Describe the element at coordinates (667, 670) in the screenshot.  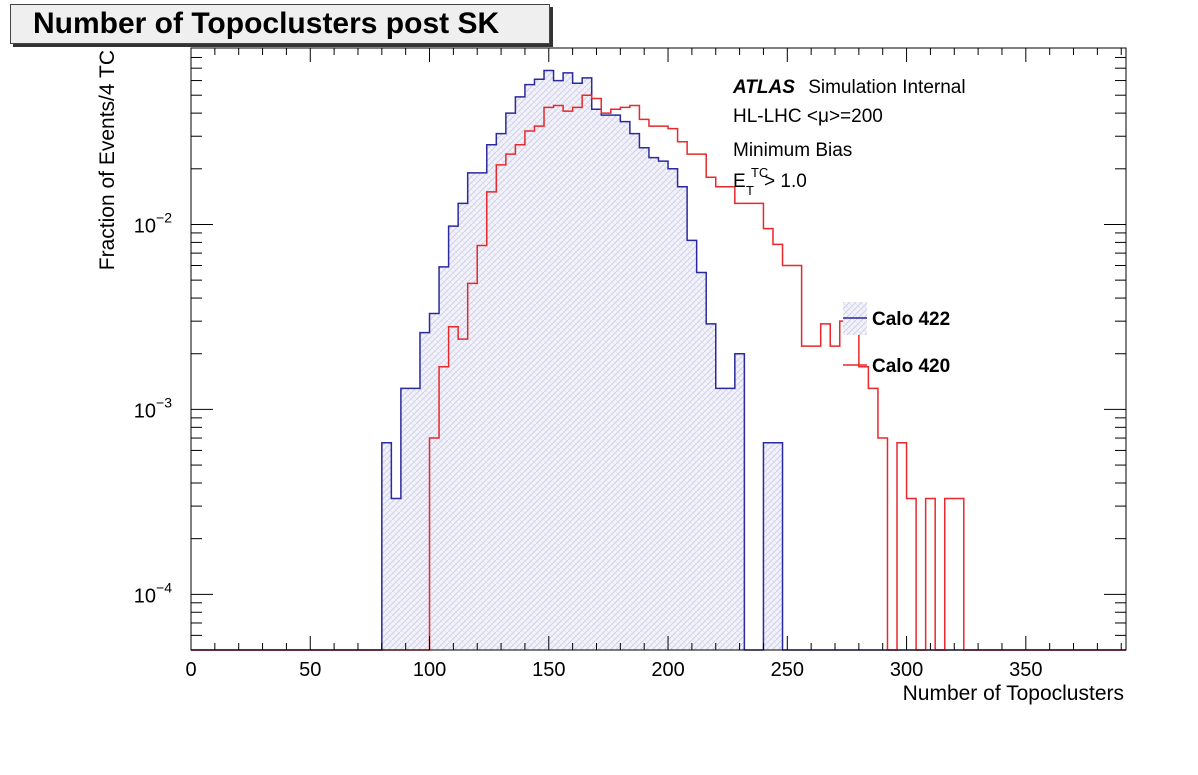
I see `x-tick-label: 200` at that location.